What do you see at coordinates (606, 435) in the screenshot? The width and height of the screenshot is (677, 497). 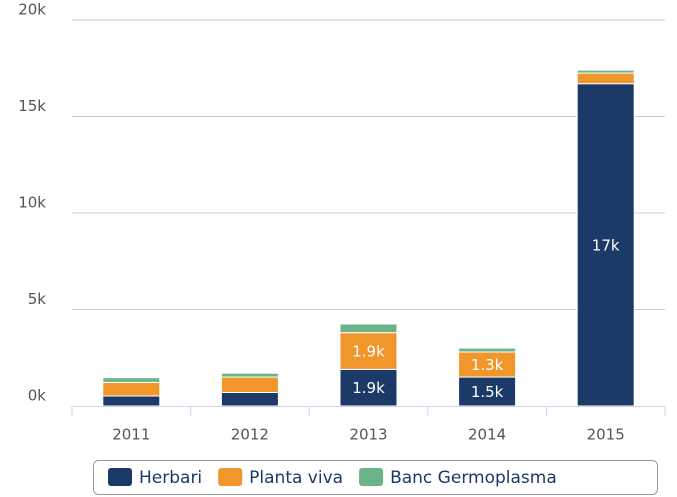 I see `x-tick-label: 2015` at bounding box center [606, 435].